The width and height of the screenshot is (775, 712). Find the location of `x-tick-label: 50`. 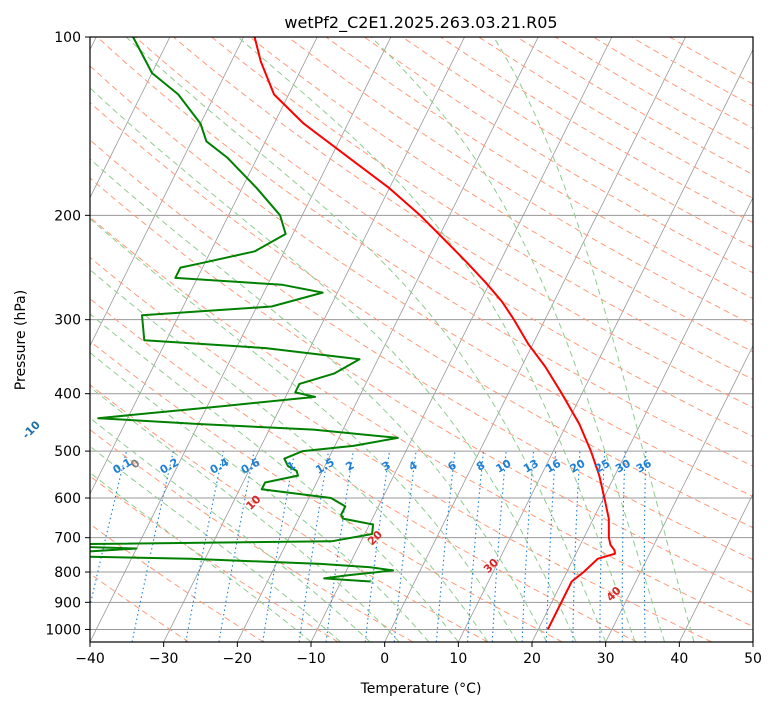

x-tick-label: 50 is located at coordinates (753, 659).